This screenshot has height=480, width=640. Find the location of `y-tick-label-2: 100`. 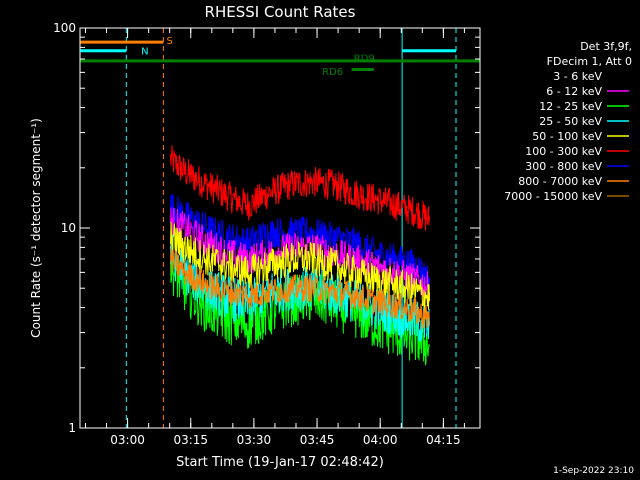

y-tick-label-2: 100 is located at coordinates (64, 28).